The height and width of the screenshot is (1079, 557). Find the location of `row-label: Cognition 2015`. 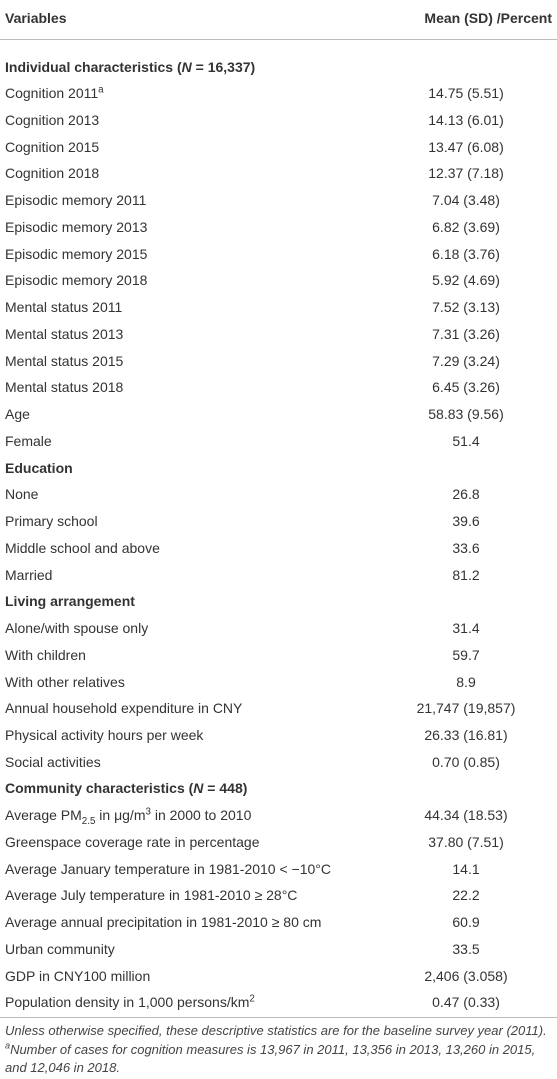

row-label: Cognition 2015 is located at coordinates (52, 147).